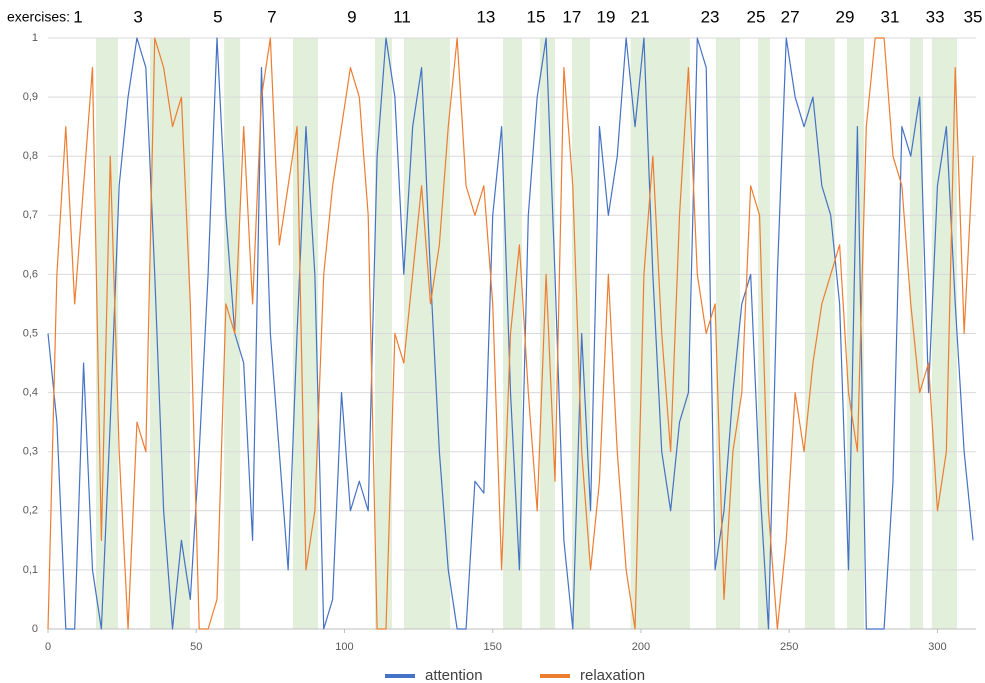 This screenshot has height=683, width=985. What do you see at coordinates (641, 647) in the screenshot?
I see `x-tick-label: 200` at bounding box center [641, 647].